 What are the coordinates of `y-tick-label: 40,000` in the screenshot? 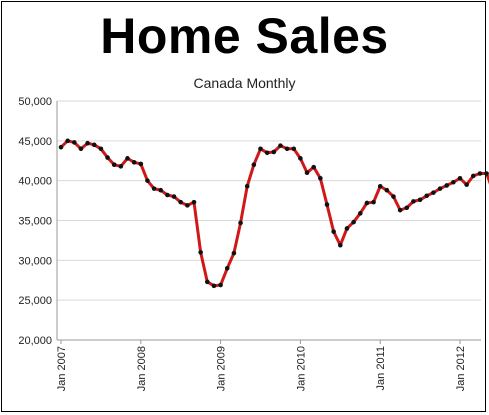 It's located at (35, 182).